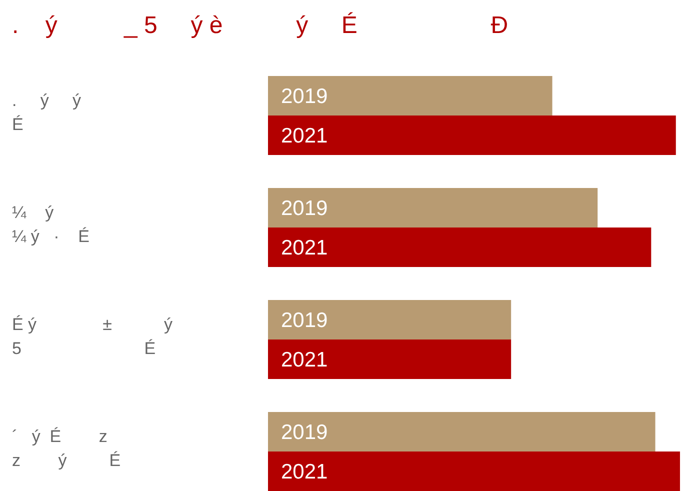 This screenshot has width=681, height=491. I want to click on series-label: 2019, so click(304, 96).